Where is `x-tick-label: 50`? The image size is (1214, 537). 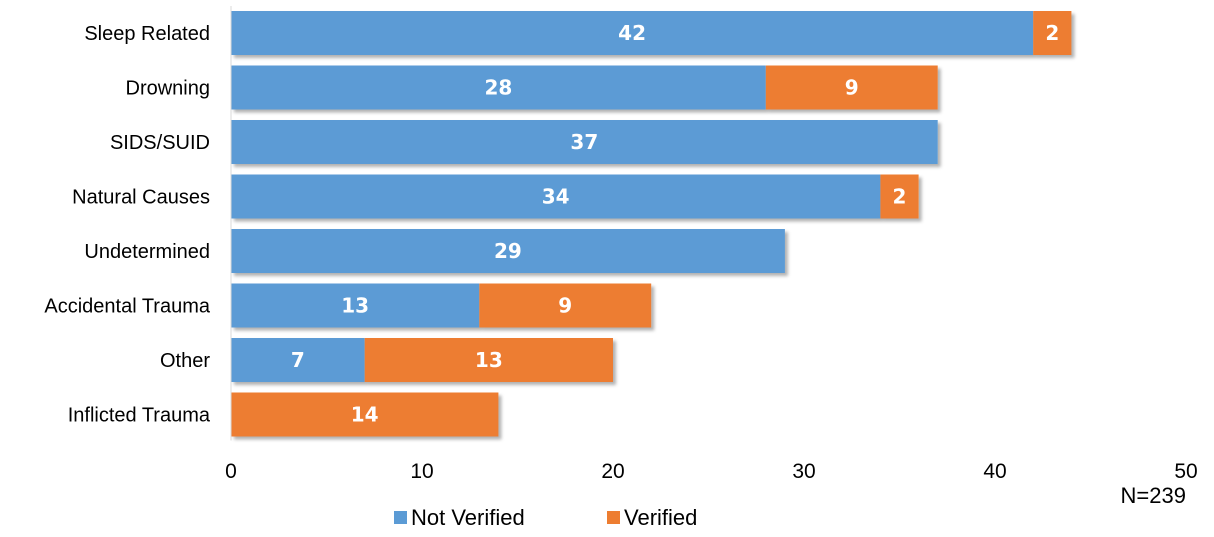
x-tick-label: 50 is located at coordinates (1185, 471).